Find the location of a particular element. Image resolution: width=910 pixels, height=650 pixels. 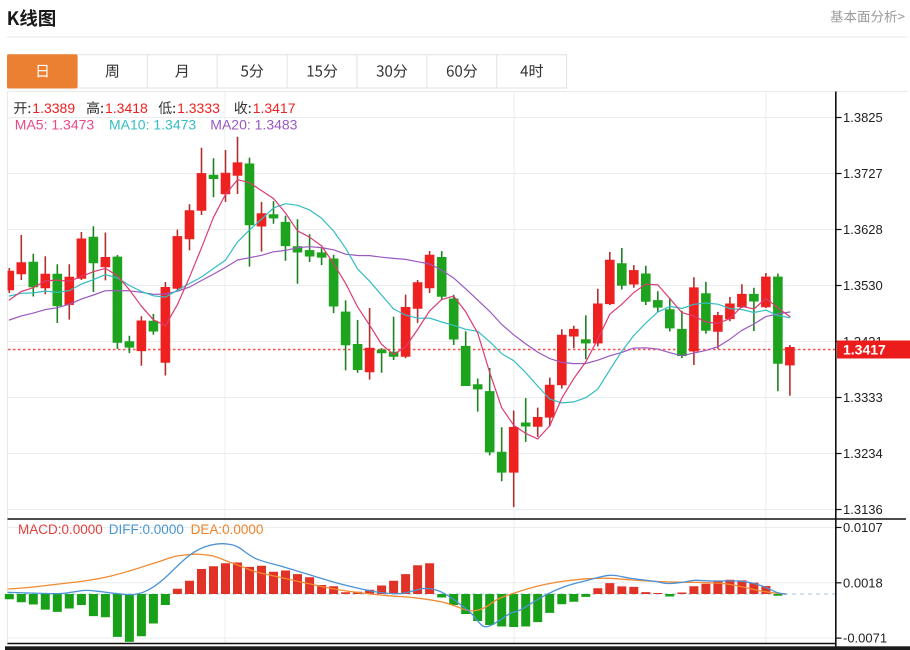

svg-text: 1.3628 is located at coordinates (863, 229).